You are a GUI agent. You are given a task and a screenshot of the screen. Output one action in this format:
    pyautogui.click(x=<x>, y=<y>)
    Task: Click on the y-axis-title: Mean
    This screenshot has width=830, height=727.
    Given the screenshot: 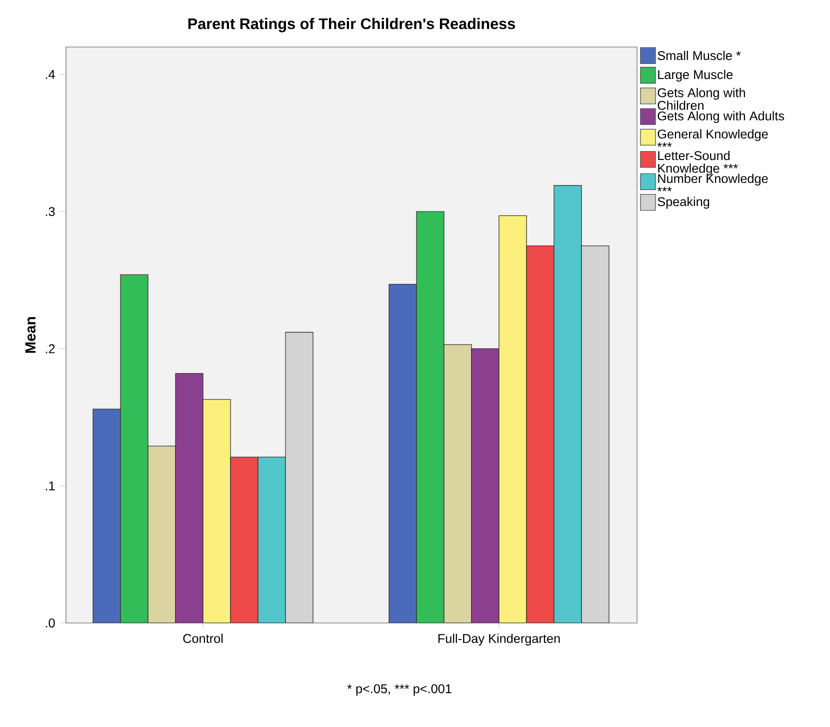 What is the action you would take?
    pyautogui.click(x=30, y=335)
    